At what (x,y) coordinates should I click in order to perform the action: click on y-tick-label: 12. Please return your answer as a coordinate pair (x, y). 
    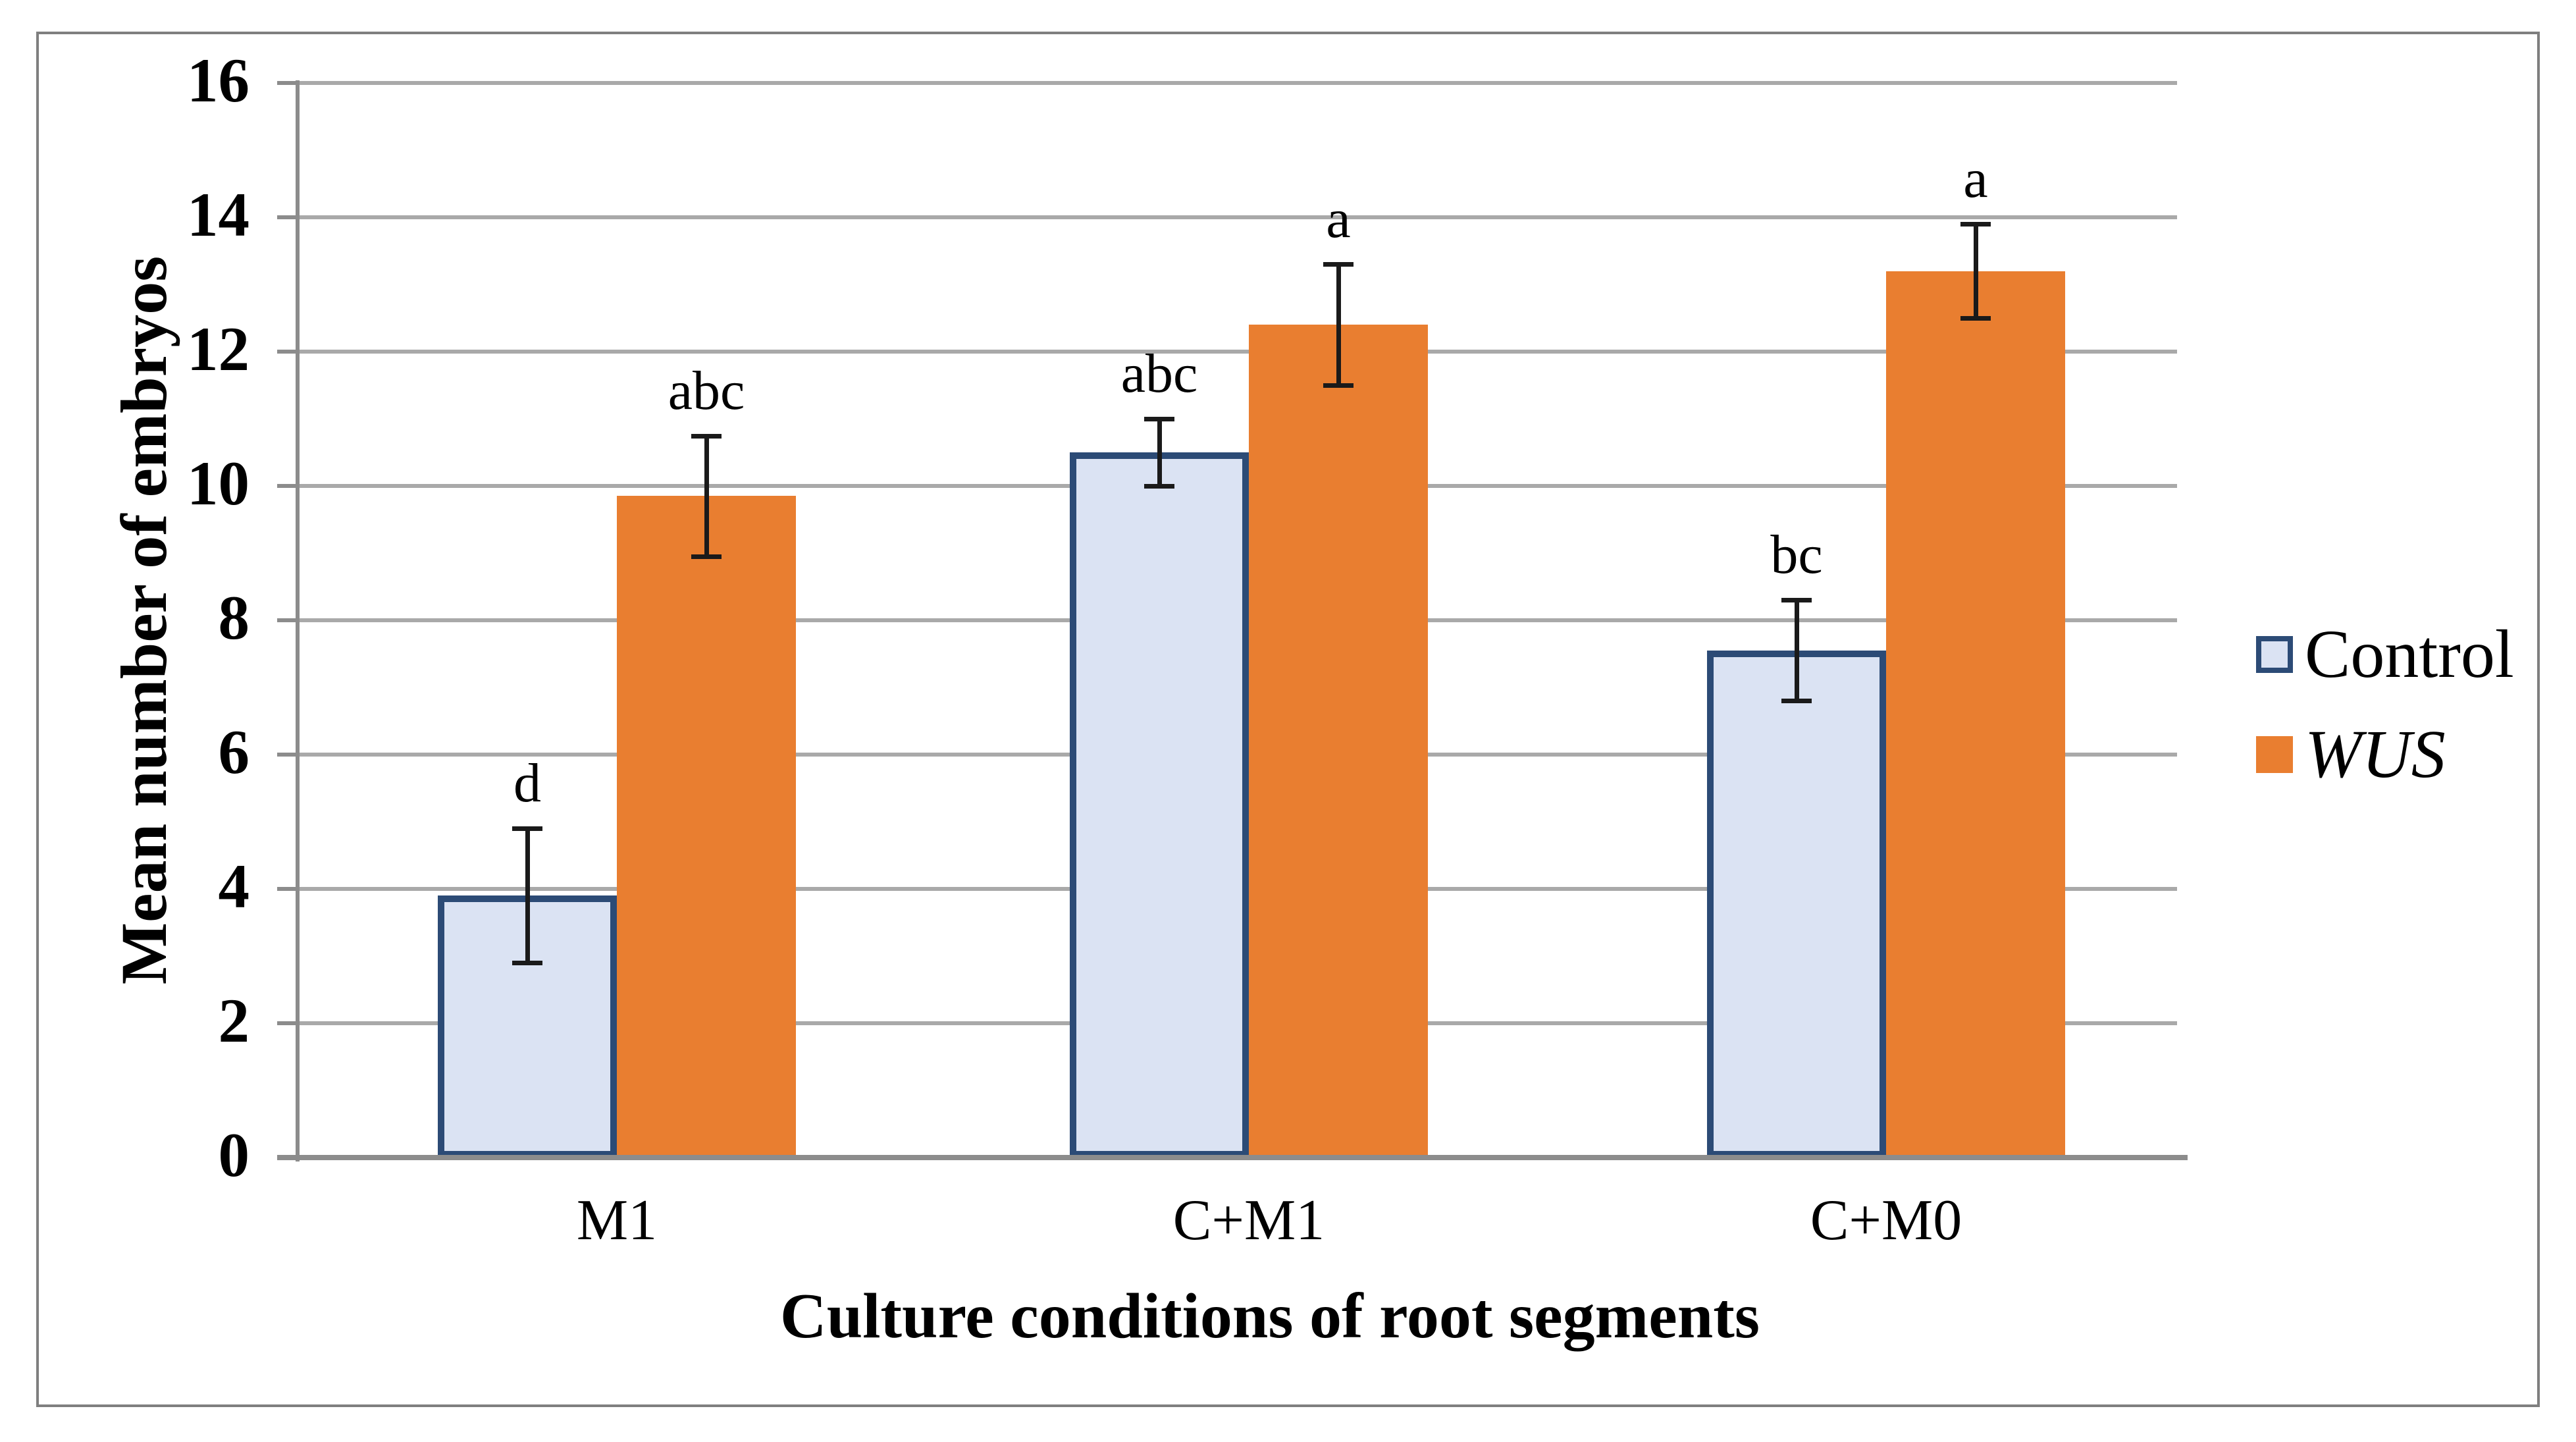
    Looking at the image, I should click on (218, 349).